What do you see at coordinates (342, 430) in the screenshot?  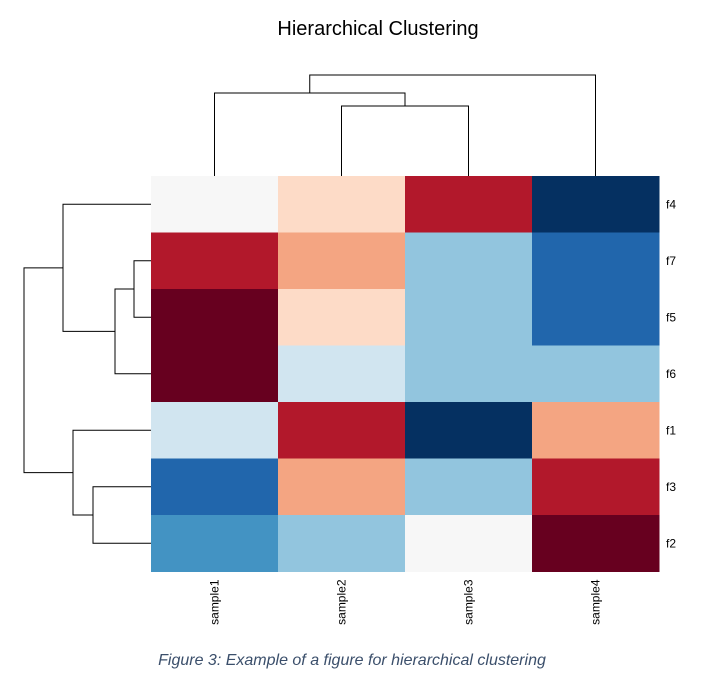 I see `heatmap-cell-f1-sample2` at bounding box center [342, 430].